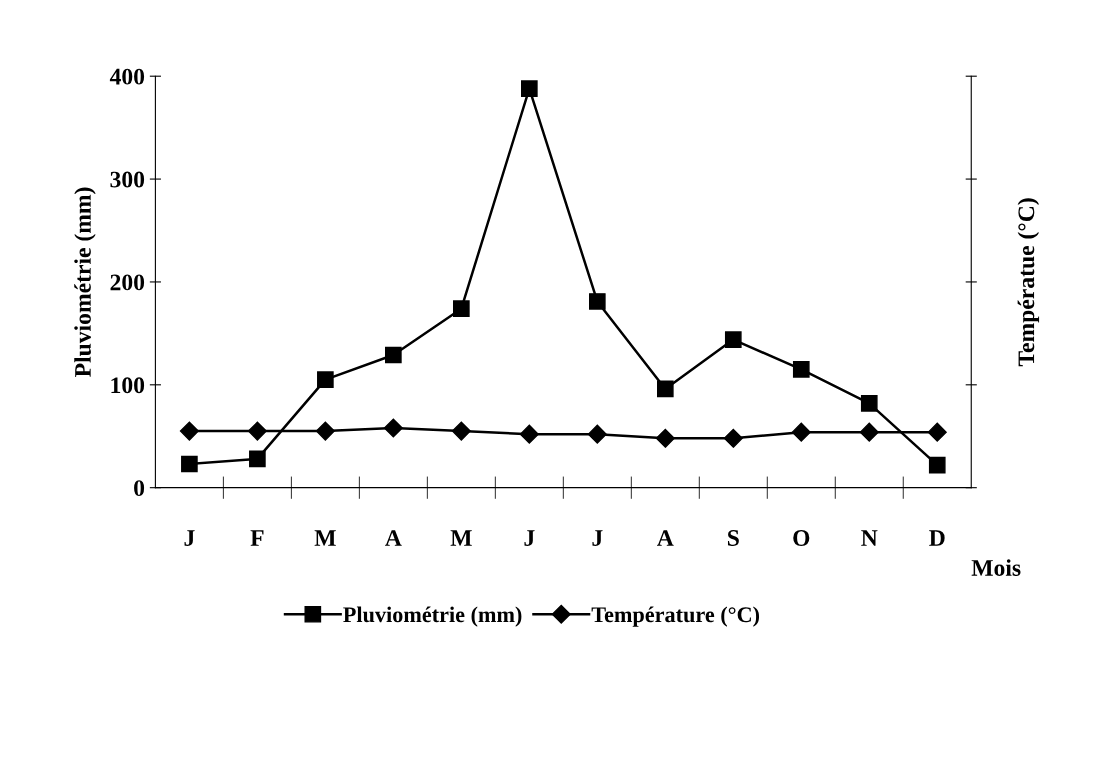 The width and height of the screenshot is (1110, 762). What do you see at coordinates (128, 385) in the screenshot?
I see `y-tick-label: 100` at bounding box center [128, 385].